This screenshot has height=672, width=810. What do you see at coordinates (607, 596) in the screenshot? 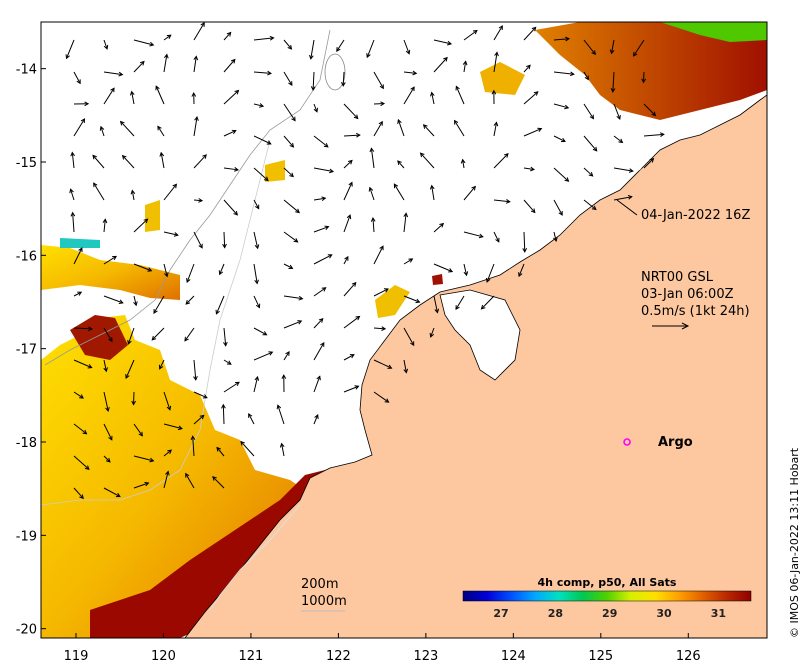
I see `colorbar-ramp` at bounding box center [607, 596].